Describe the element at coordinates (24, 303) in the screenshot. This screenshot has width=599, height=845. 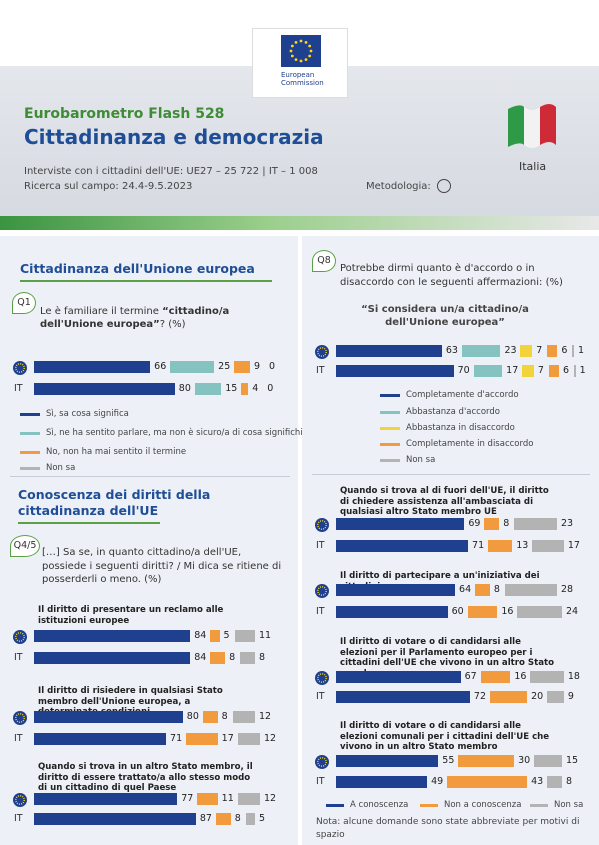
I see `question-number: Q1` at that location.